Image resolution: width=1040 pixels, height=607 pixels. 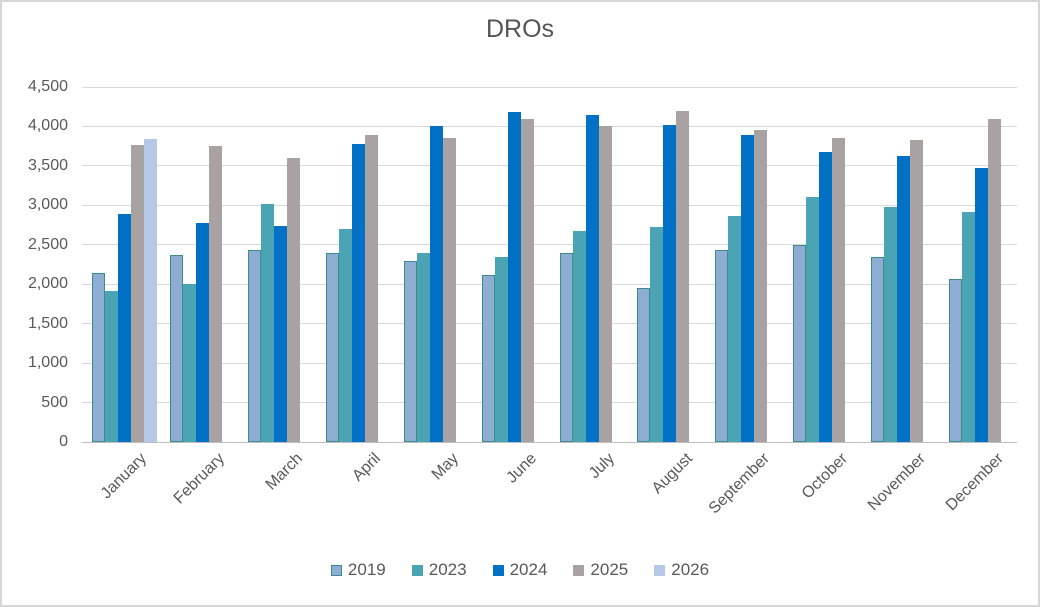 I want to click on legend-item-2025: 2025, so click(x=600, y=570).